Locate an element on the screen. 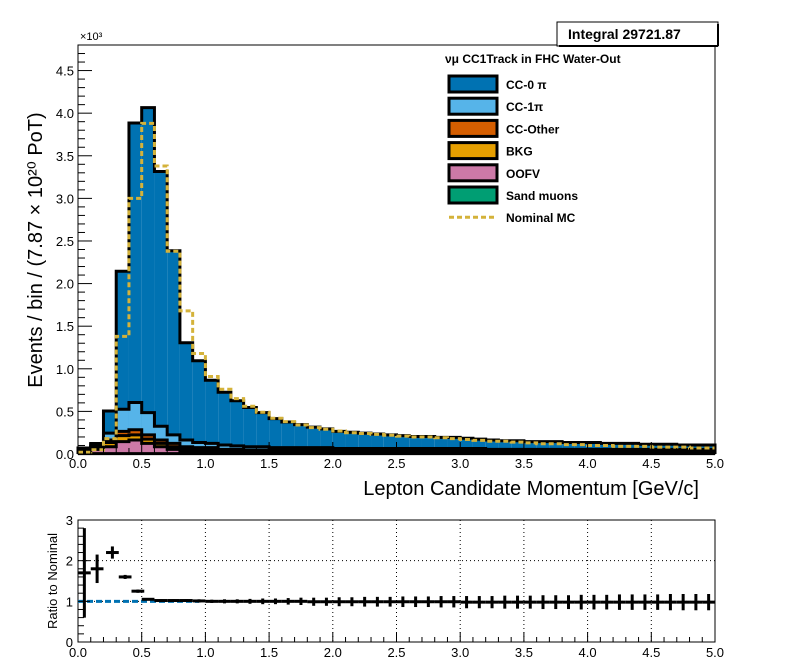  main-x-ticks: 0.0 0.5 1.0 1.5 2.0 2.5 3.0 3.5 4.0 4.5 5.0 is located at coordinates (396, 456).